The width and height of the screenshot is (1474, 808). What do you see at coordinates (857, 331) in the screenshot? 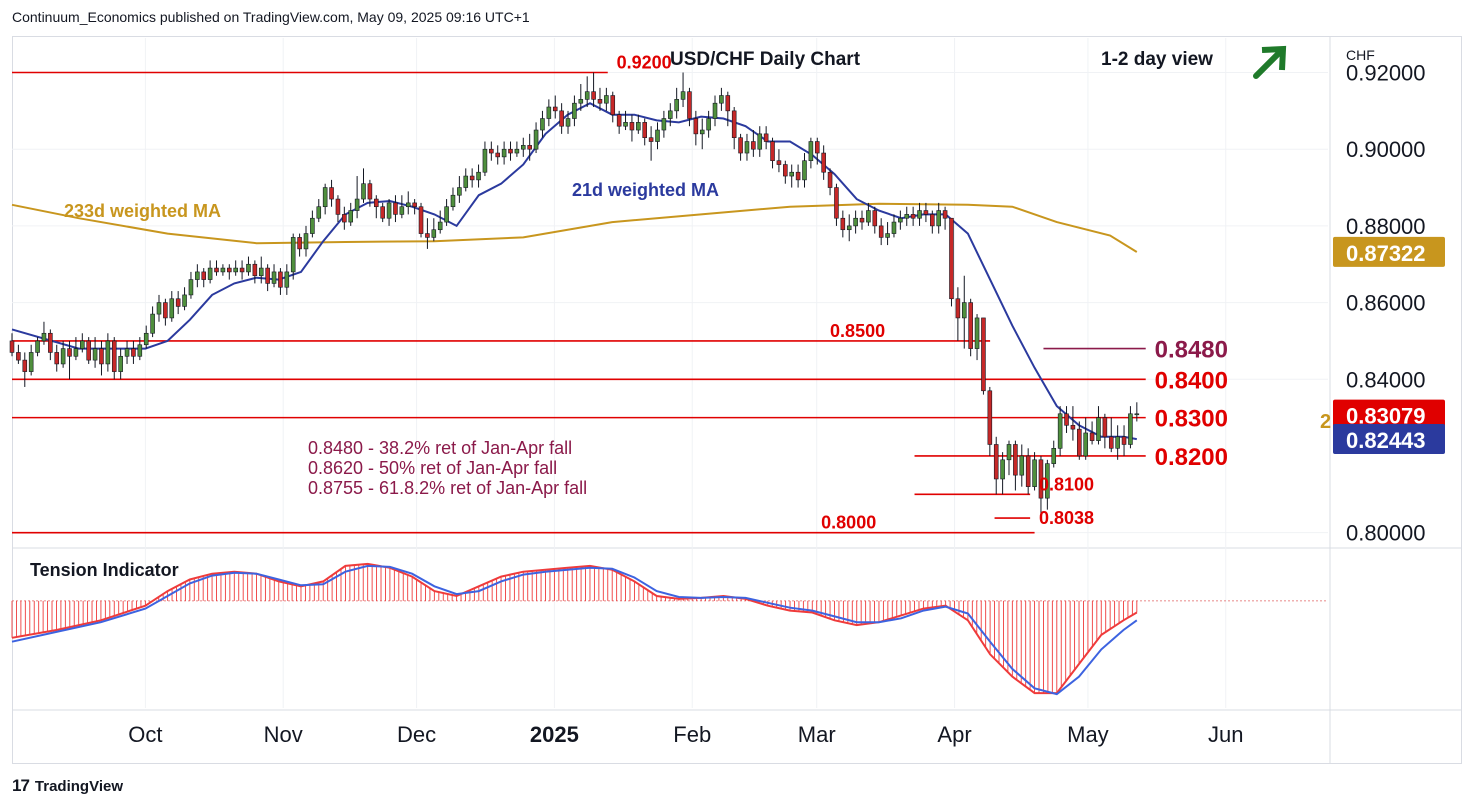
I see `level-label: 0.8500` at bounding box center [857, 331].